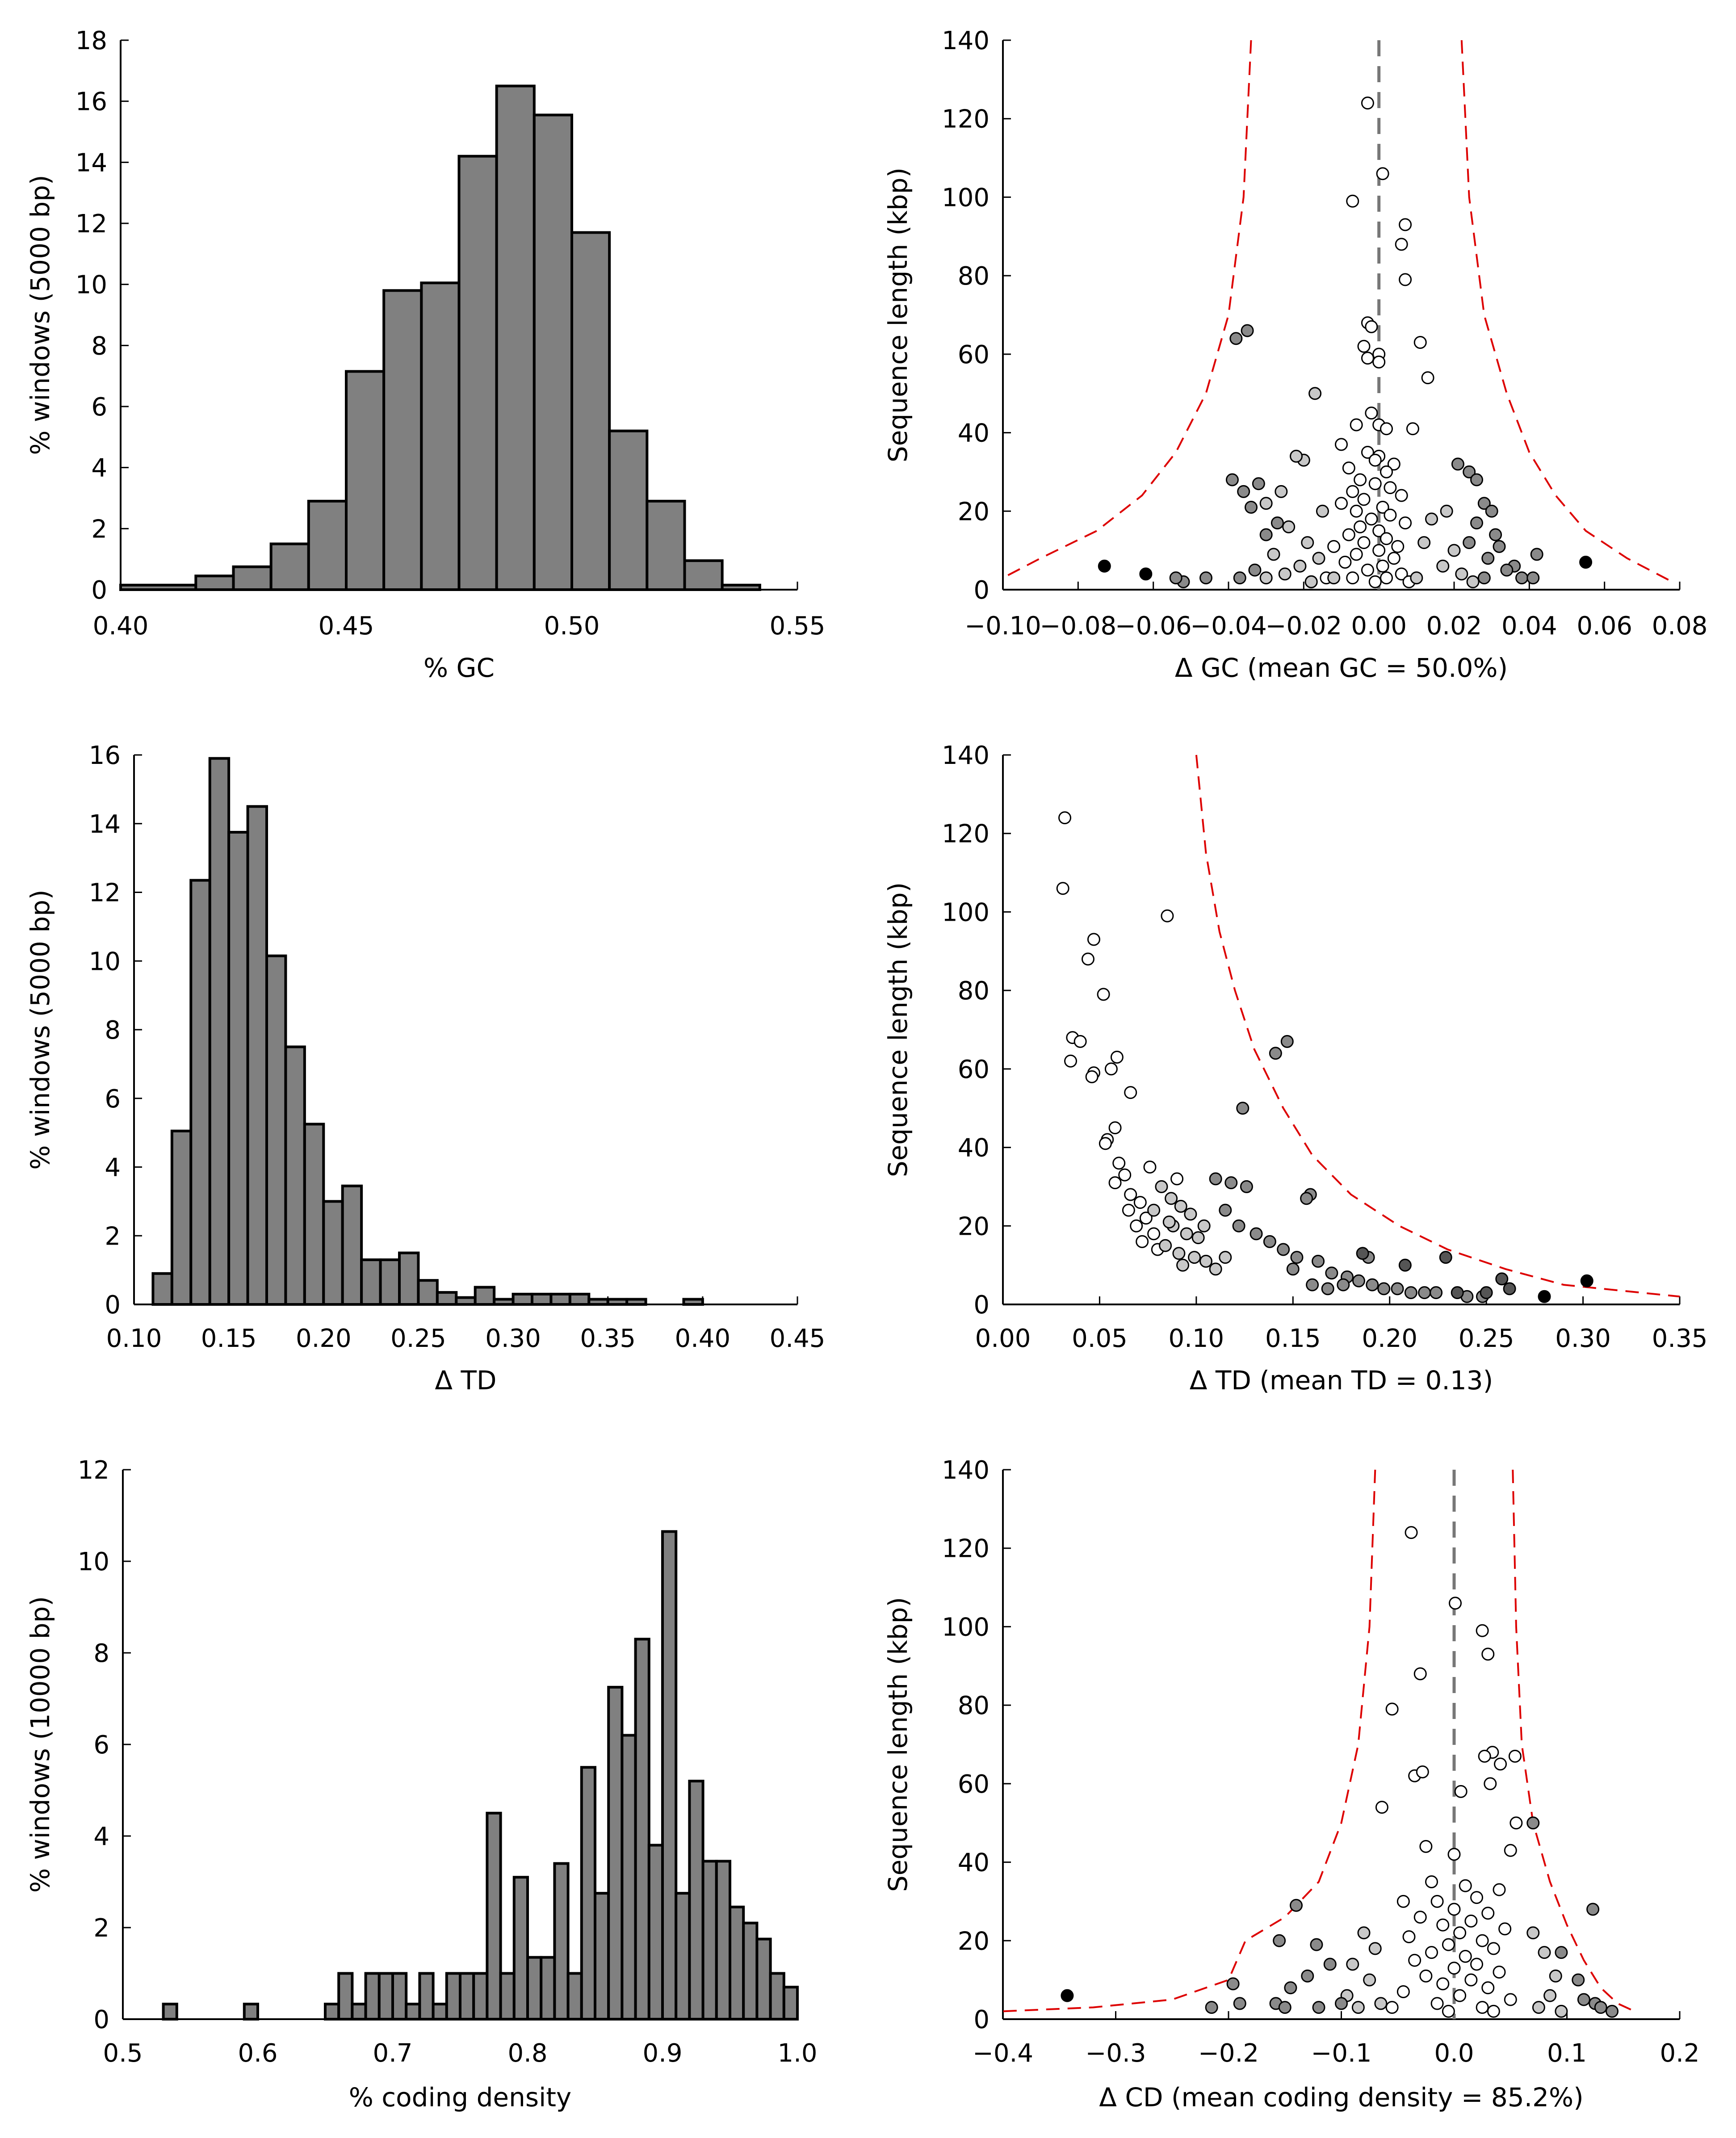 The width and height of the screenshot is (1736, 2138). What do you see at coordinates (966, 41) in the screenshot?
I see `gc-scatter-y-tick-label: 140` at bounding box center [966, 41].